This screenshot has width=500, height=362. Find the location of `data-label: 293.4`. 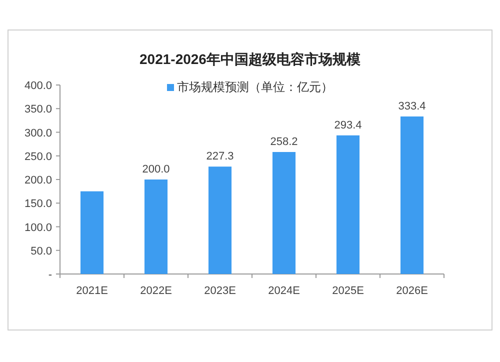

data-label: 293.4 is located at coordinates (348, 125).